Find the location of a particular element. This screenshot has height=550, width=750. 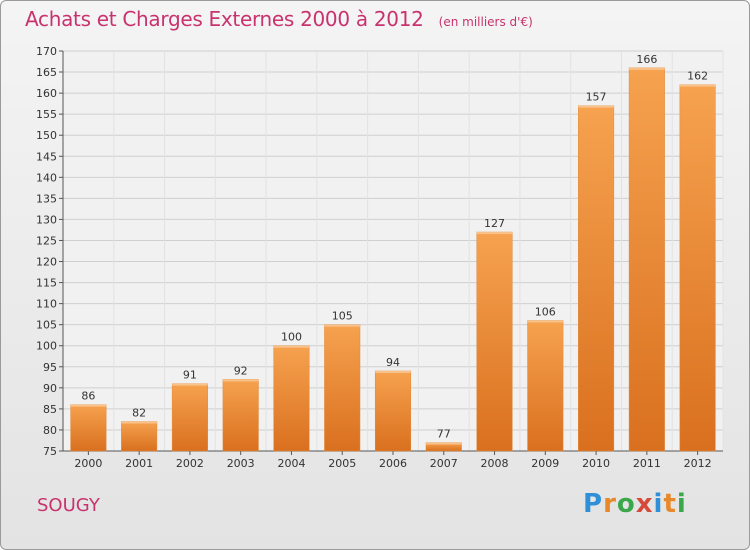

x-tick-label: 2008 is located at coordinates (495, 463).